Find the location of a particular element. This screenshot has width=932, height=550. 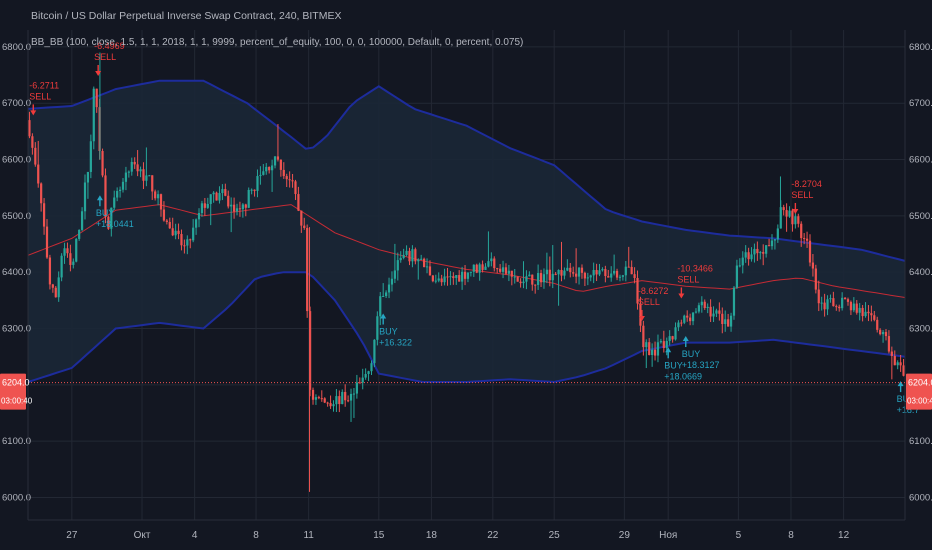

y-tick-label: 6600.0 is located at coordinates (920, 160).